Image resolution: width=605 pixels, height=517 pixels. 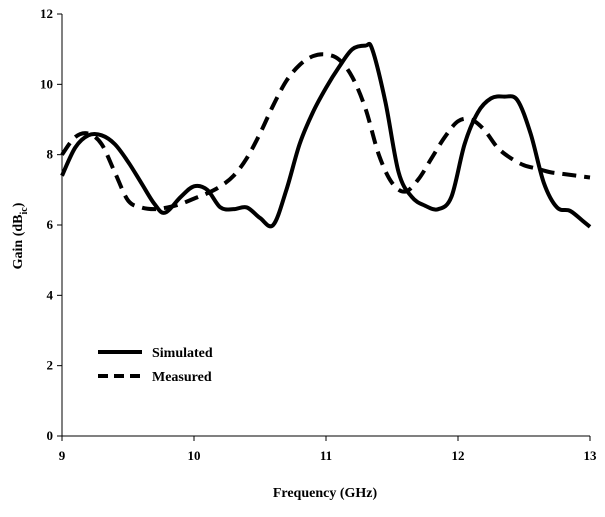 What do you see at coordinates (50, 224) in the screenshot?
I see `y-tick-label: 6` at bounding box center [50, 224].